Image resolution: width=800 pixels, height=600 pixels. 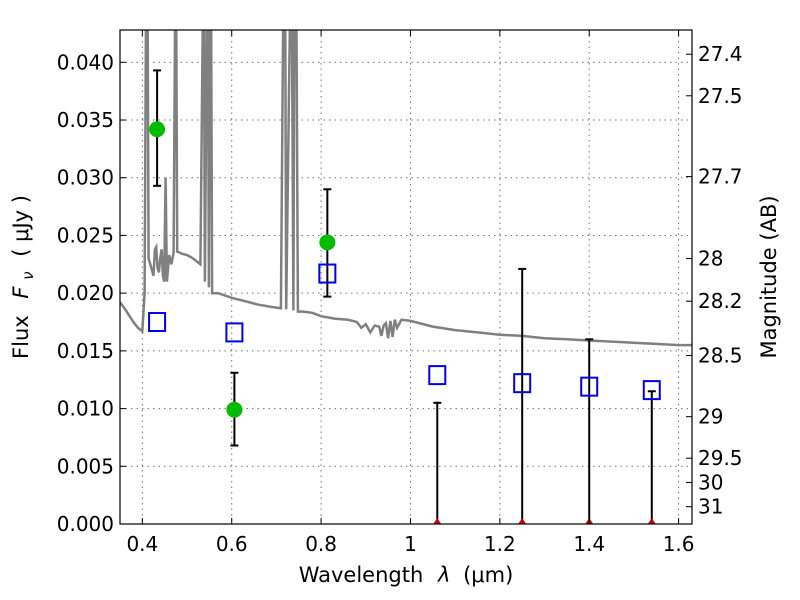 I want to click on y-tick-label: 0.000, so click(x=85, y=524).